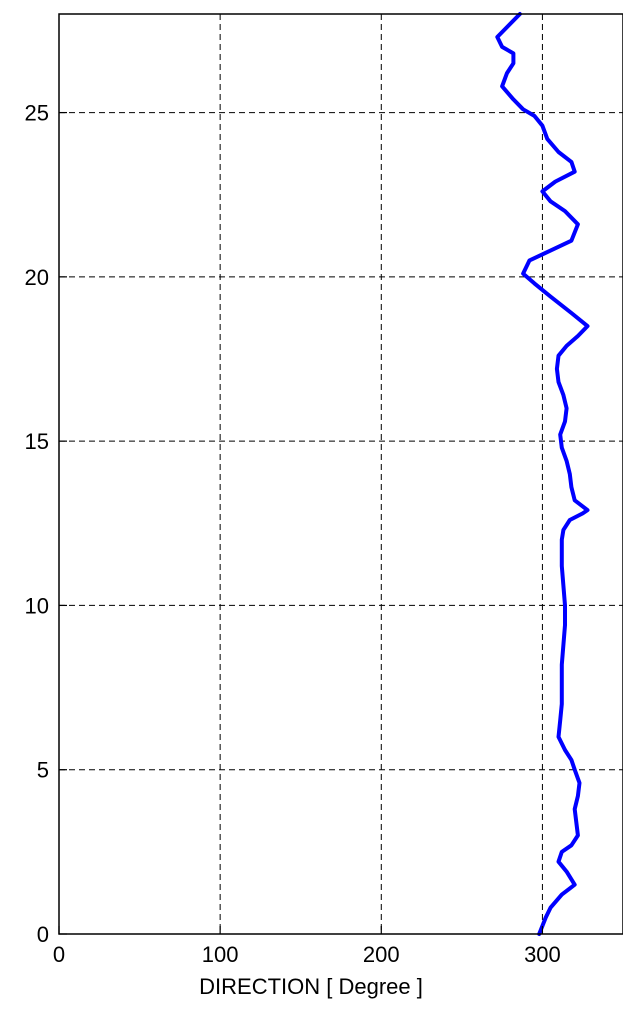  I want to click on data-series, so click(542, 474).